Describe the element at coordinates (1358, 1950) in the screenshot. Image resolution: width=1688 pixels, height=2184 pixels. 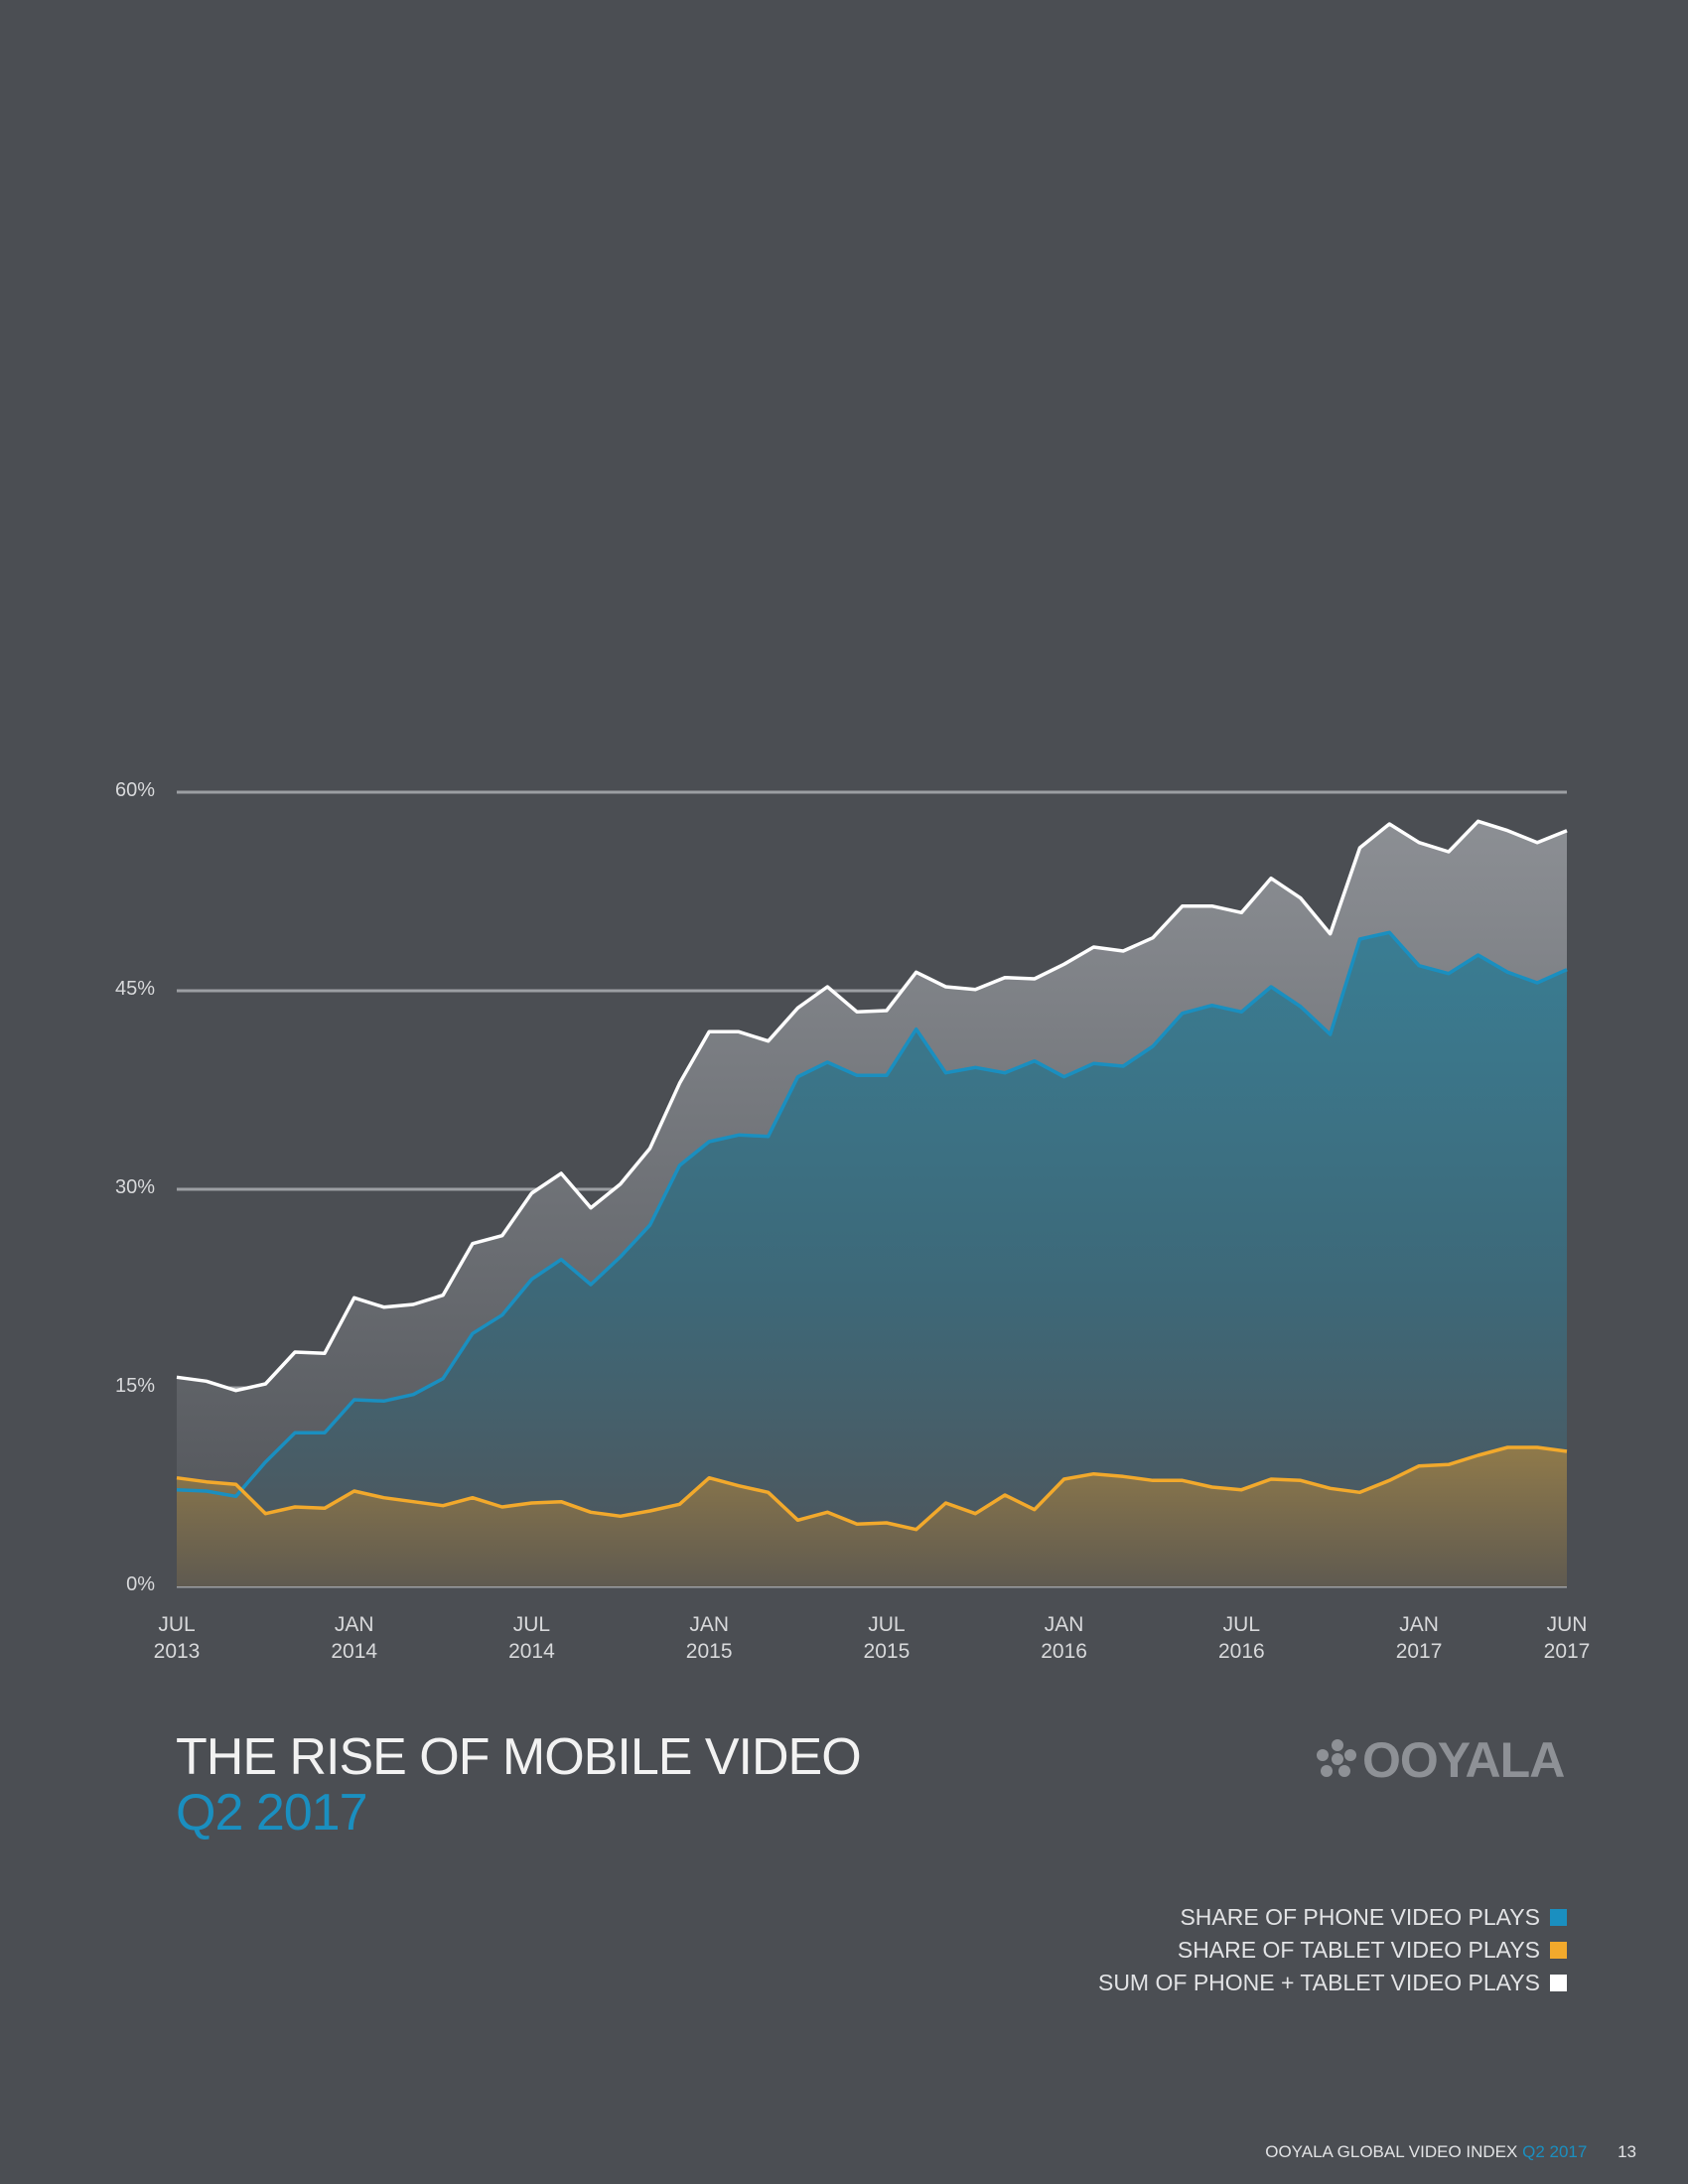
I see `legend-label: SHARE OF TABLET VIDEO PLAYS` at that location.